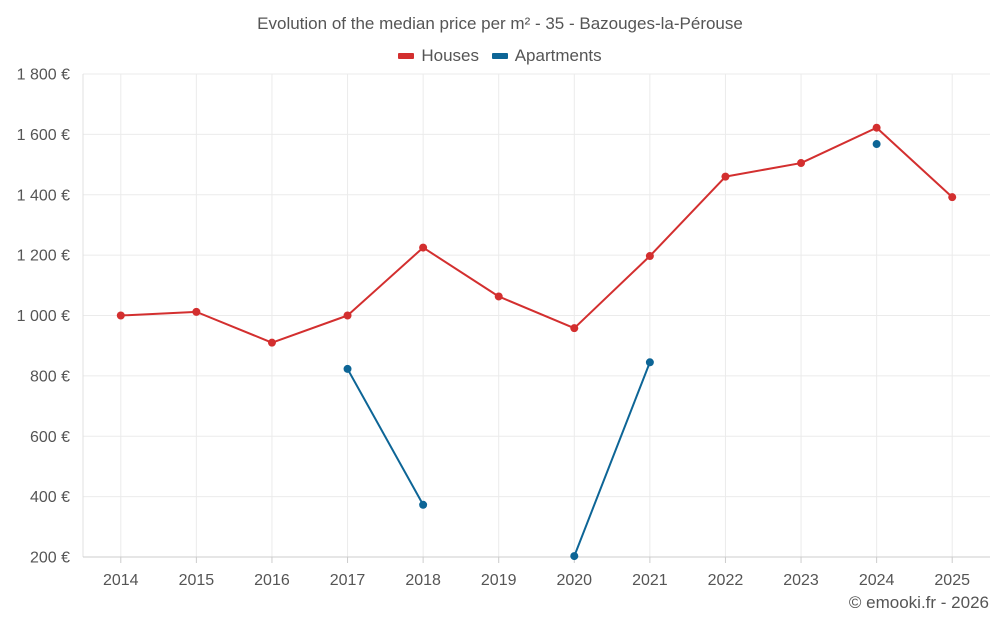 The image size is (1000, 625). What do you see at coordinates (918, 602) in the screenshot?
I see `credit: © emooki.fr - 2026` at bounding box center [918, 602].